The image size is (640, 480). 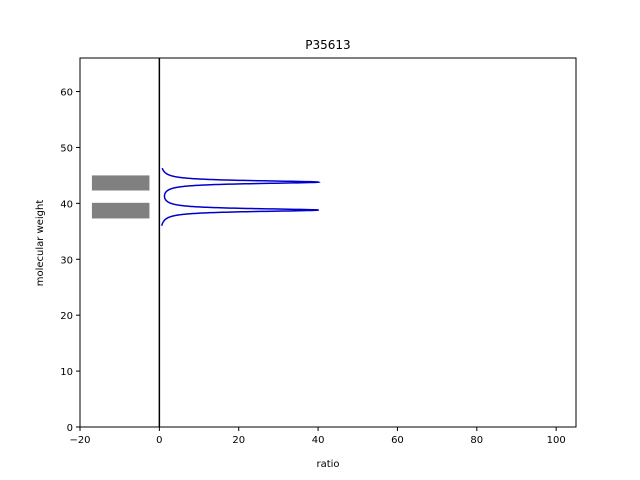 I want to click on x-tick-label: 40, so click(x=318, y=440).